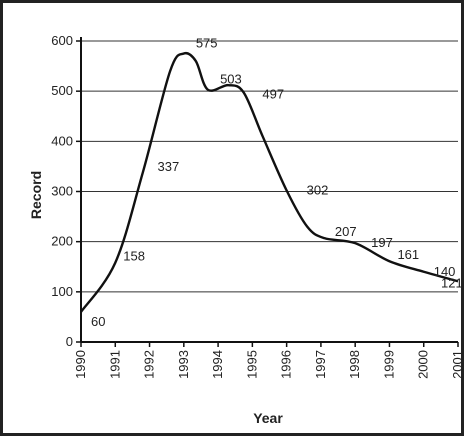 This screenshot has height=439, width=464. What do you see at coordinates (169, 166) in the screenshot?
I see `data-label: 337` at bounding box center [169, 166].